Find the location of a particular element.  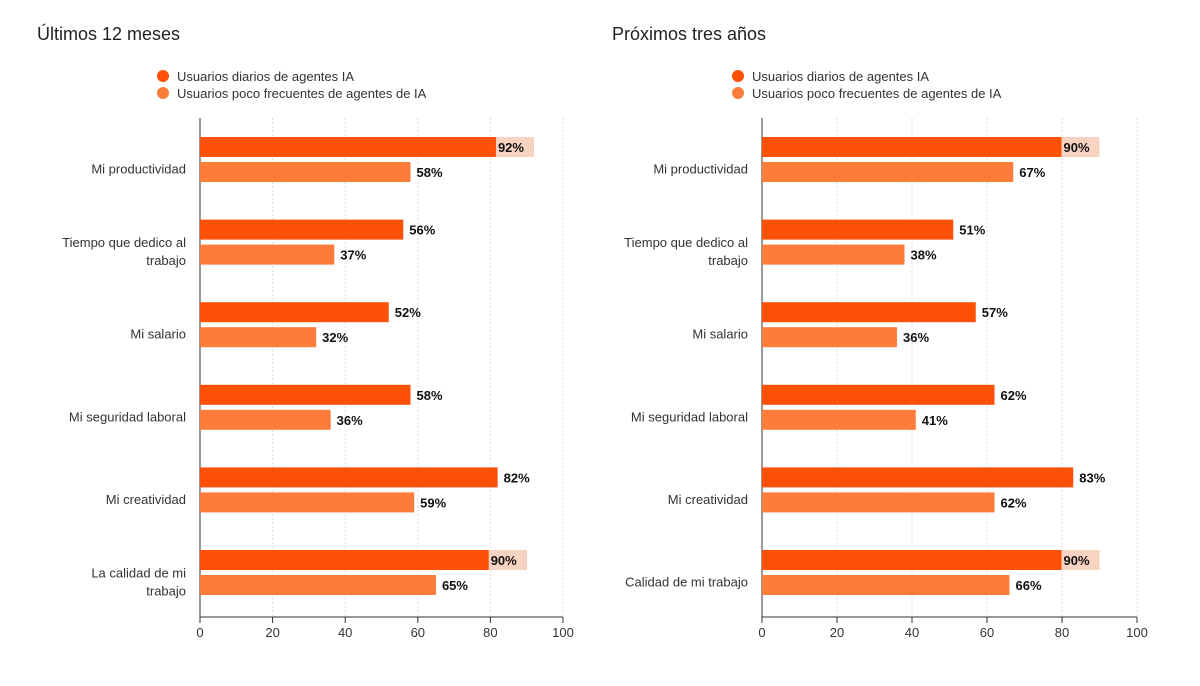

value-label: 32% is located at coordinates (335, 337).